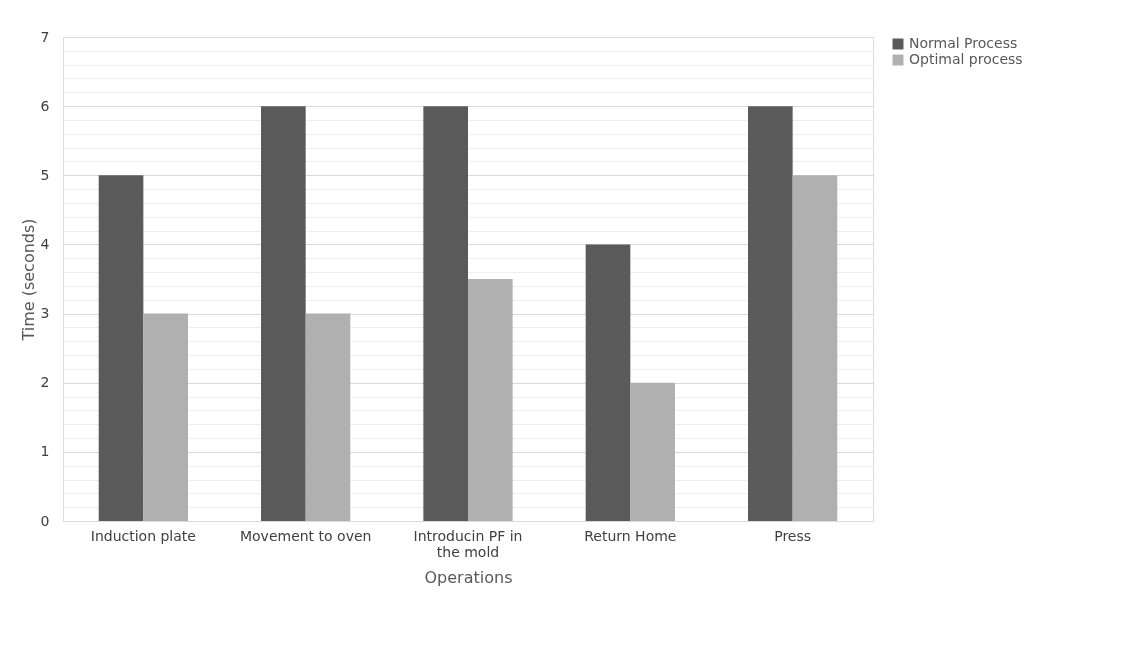  I want to click on y-tick-label: 4, so click(45, 243).